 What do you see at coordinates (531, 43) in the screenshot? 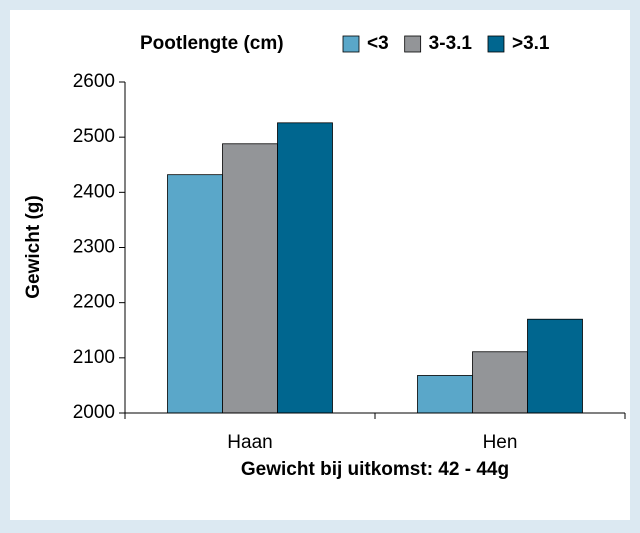
I see `legend-label: >3.1` at bounding box center [531, 43].